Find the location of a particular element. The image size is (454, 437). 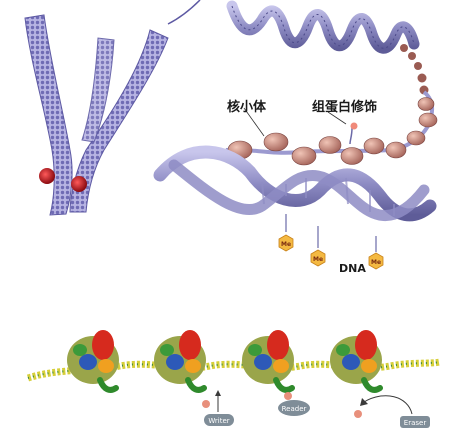

methyl-label-3: Me is located at coordinates (376, 262).